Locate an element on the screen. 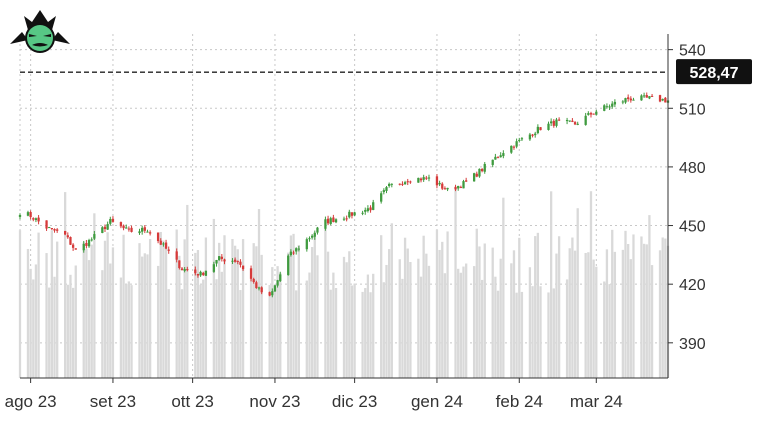  y-tick-label: 480 is located at coordinates (692, 168).